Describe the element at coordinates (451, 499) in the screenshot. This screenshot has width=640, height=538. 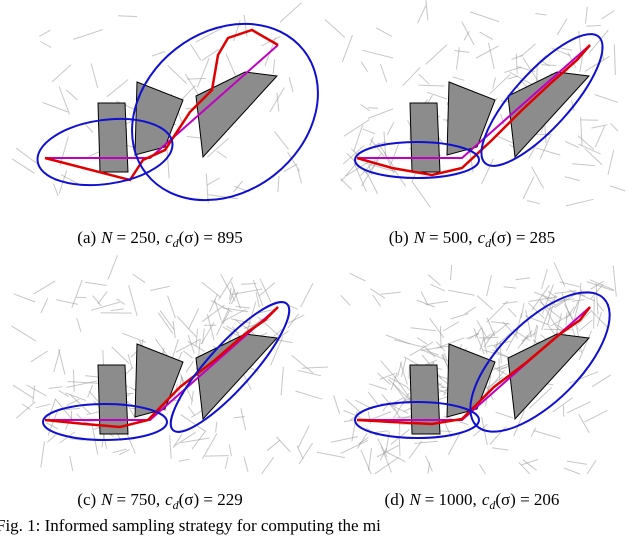
I see `caption-part: = 1000,` at that location.